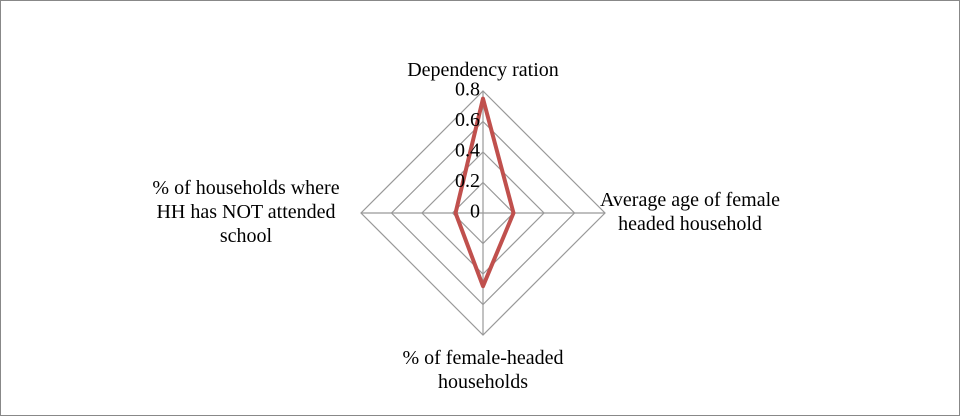 Image resolution: width=961 pixels, height=417 pixels. I want to click on category-label: Dependency ration, so click(483, 70).